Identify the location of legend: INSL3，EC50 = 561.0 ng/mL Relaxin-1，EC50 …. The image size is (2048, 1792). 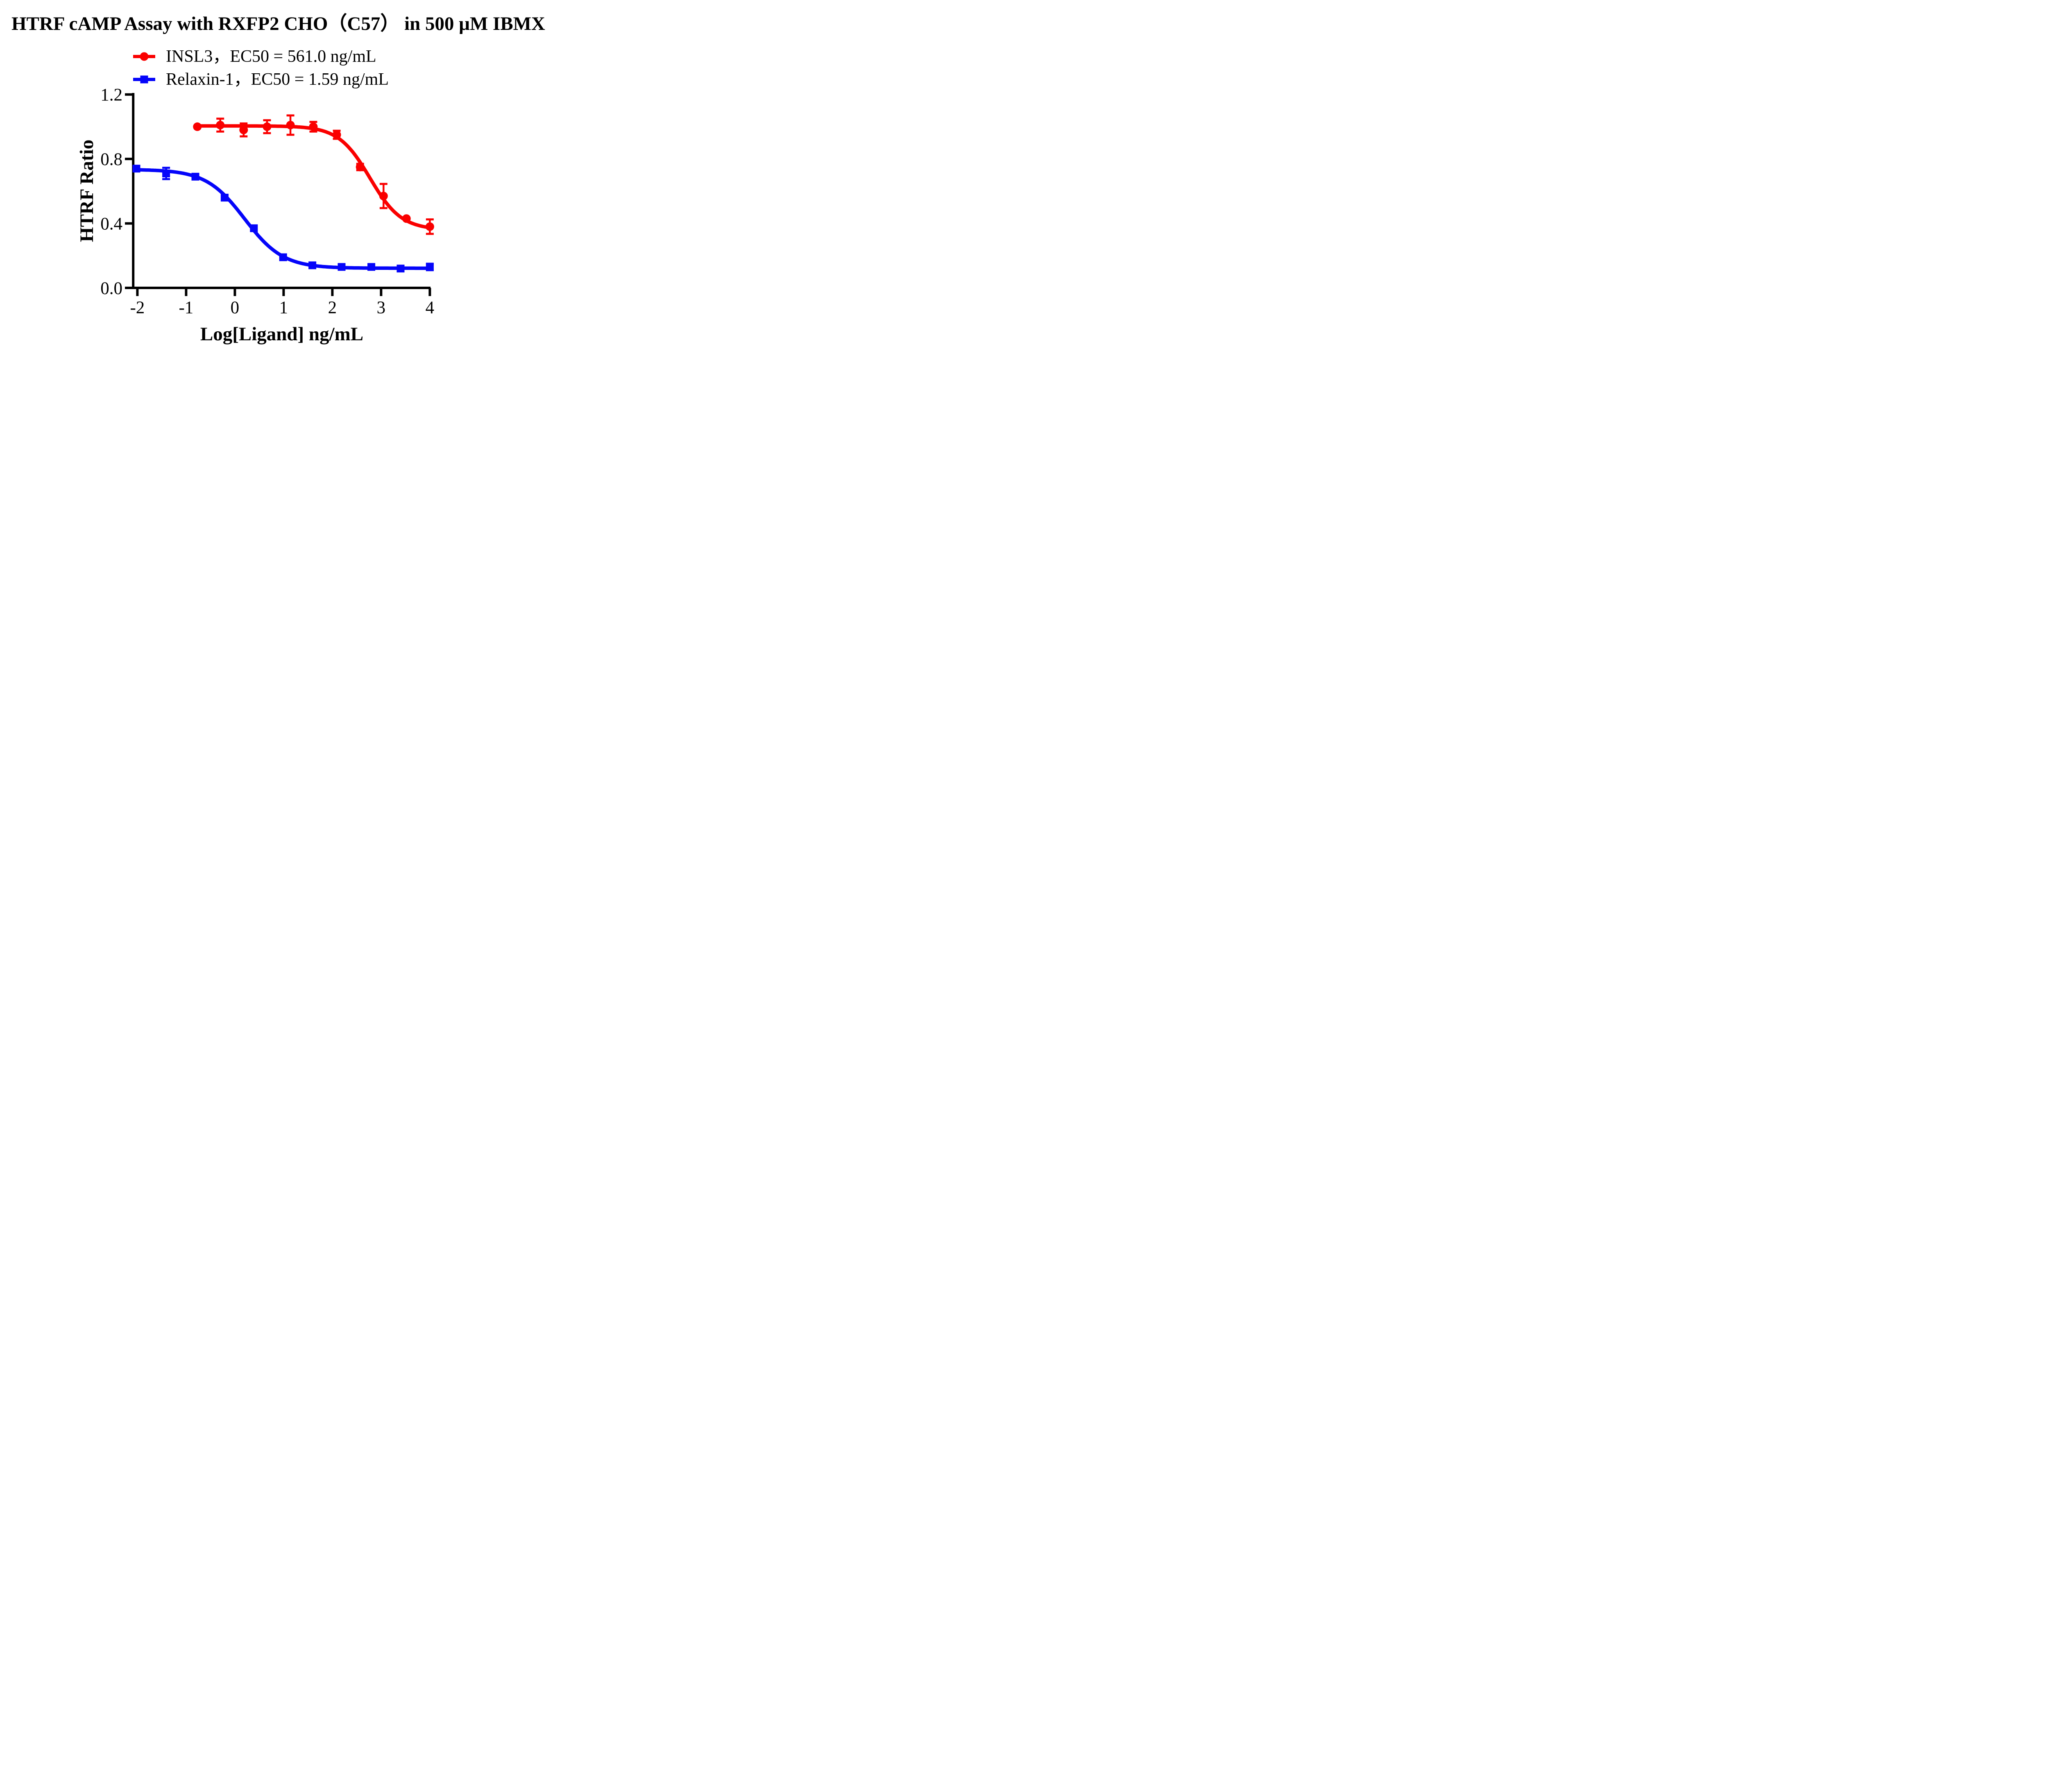
(260, 68).